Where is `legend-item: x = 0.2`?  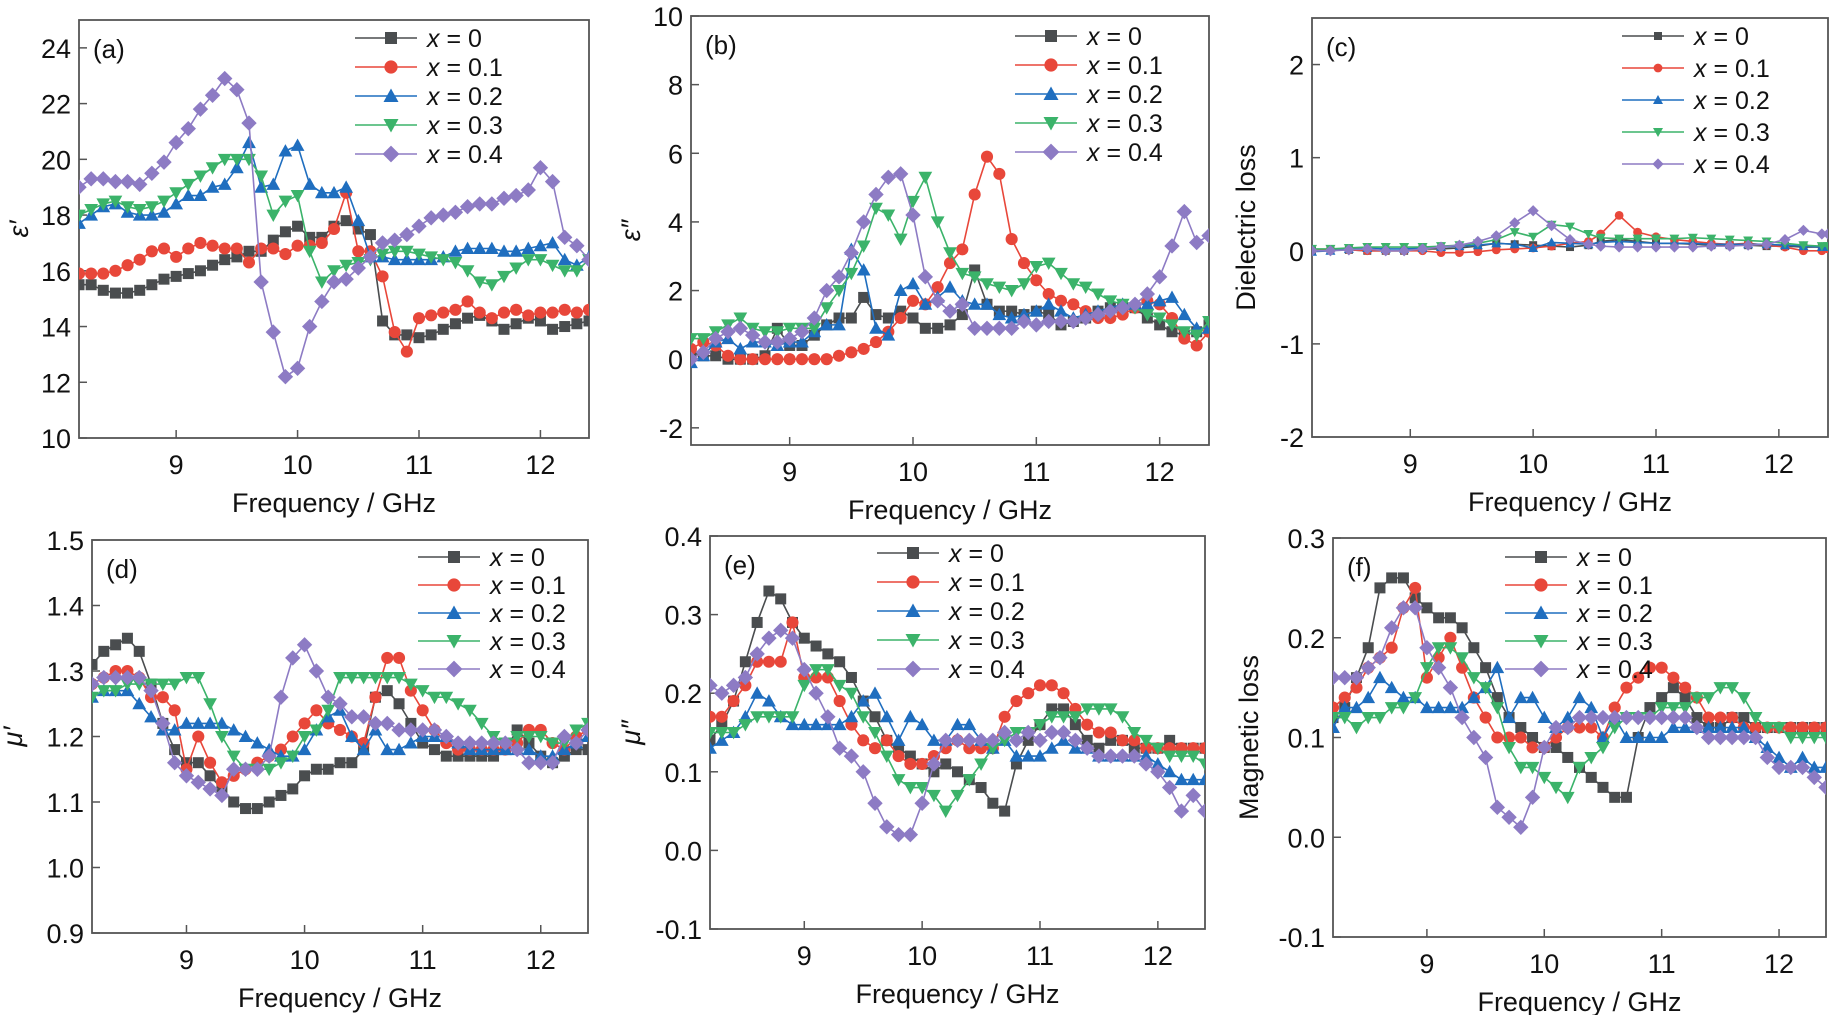
legend-item: x = 0.2 is located at coordinates (492, 614).